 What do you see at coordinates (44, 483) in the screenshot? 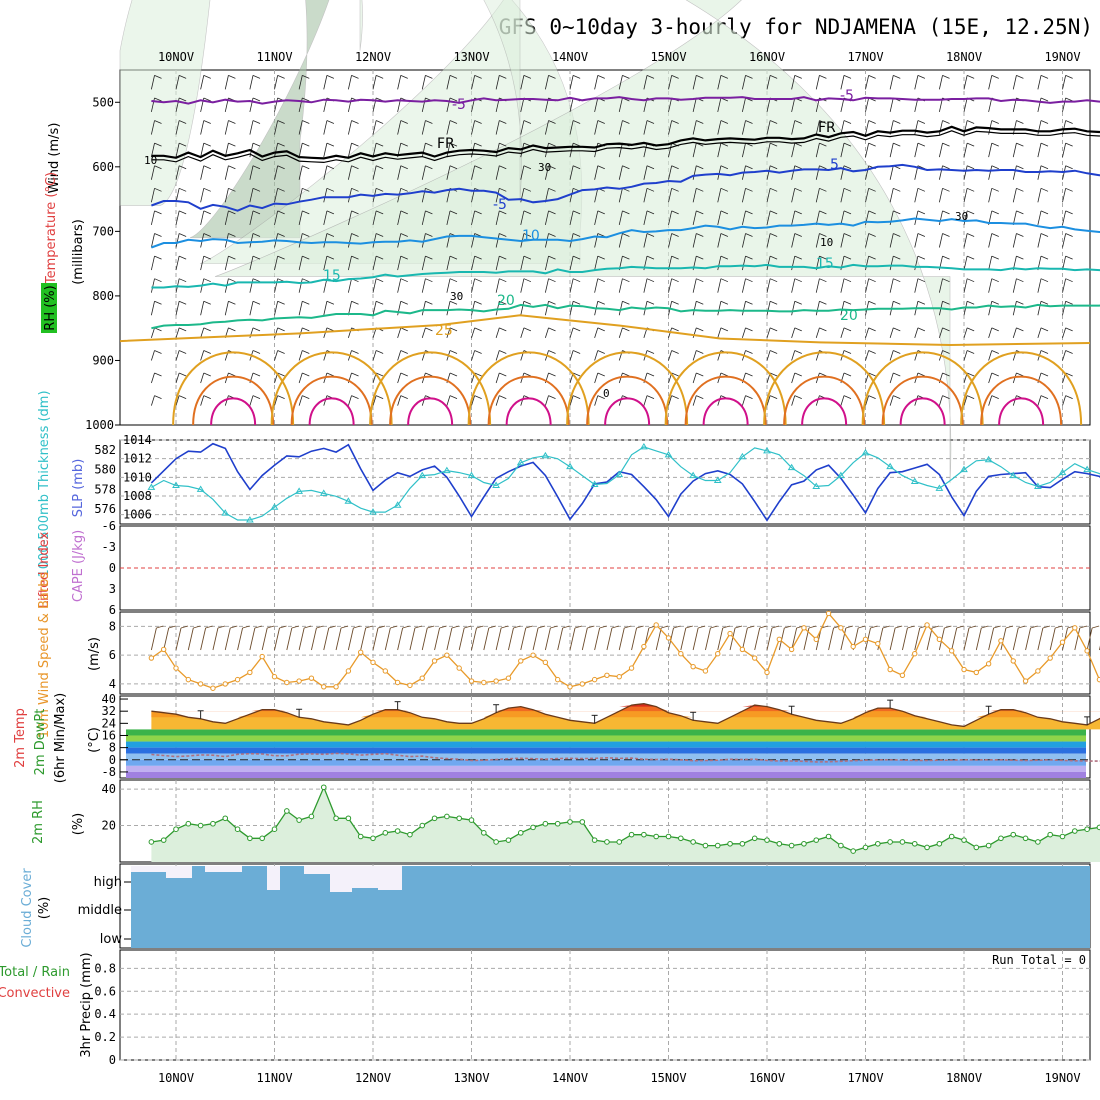
I see `label-thickness: 1000-500mb Thickness (dm)` at bounding box center [44, 483].